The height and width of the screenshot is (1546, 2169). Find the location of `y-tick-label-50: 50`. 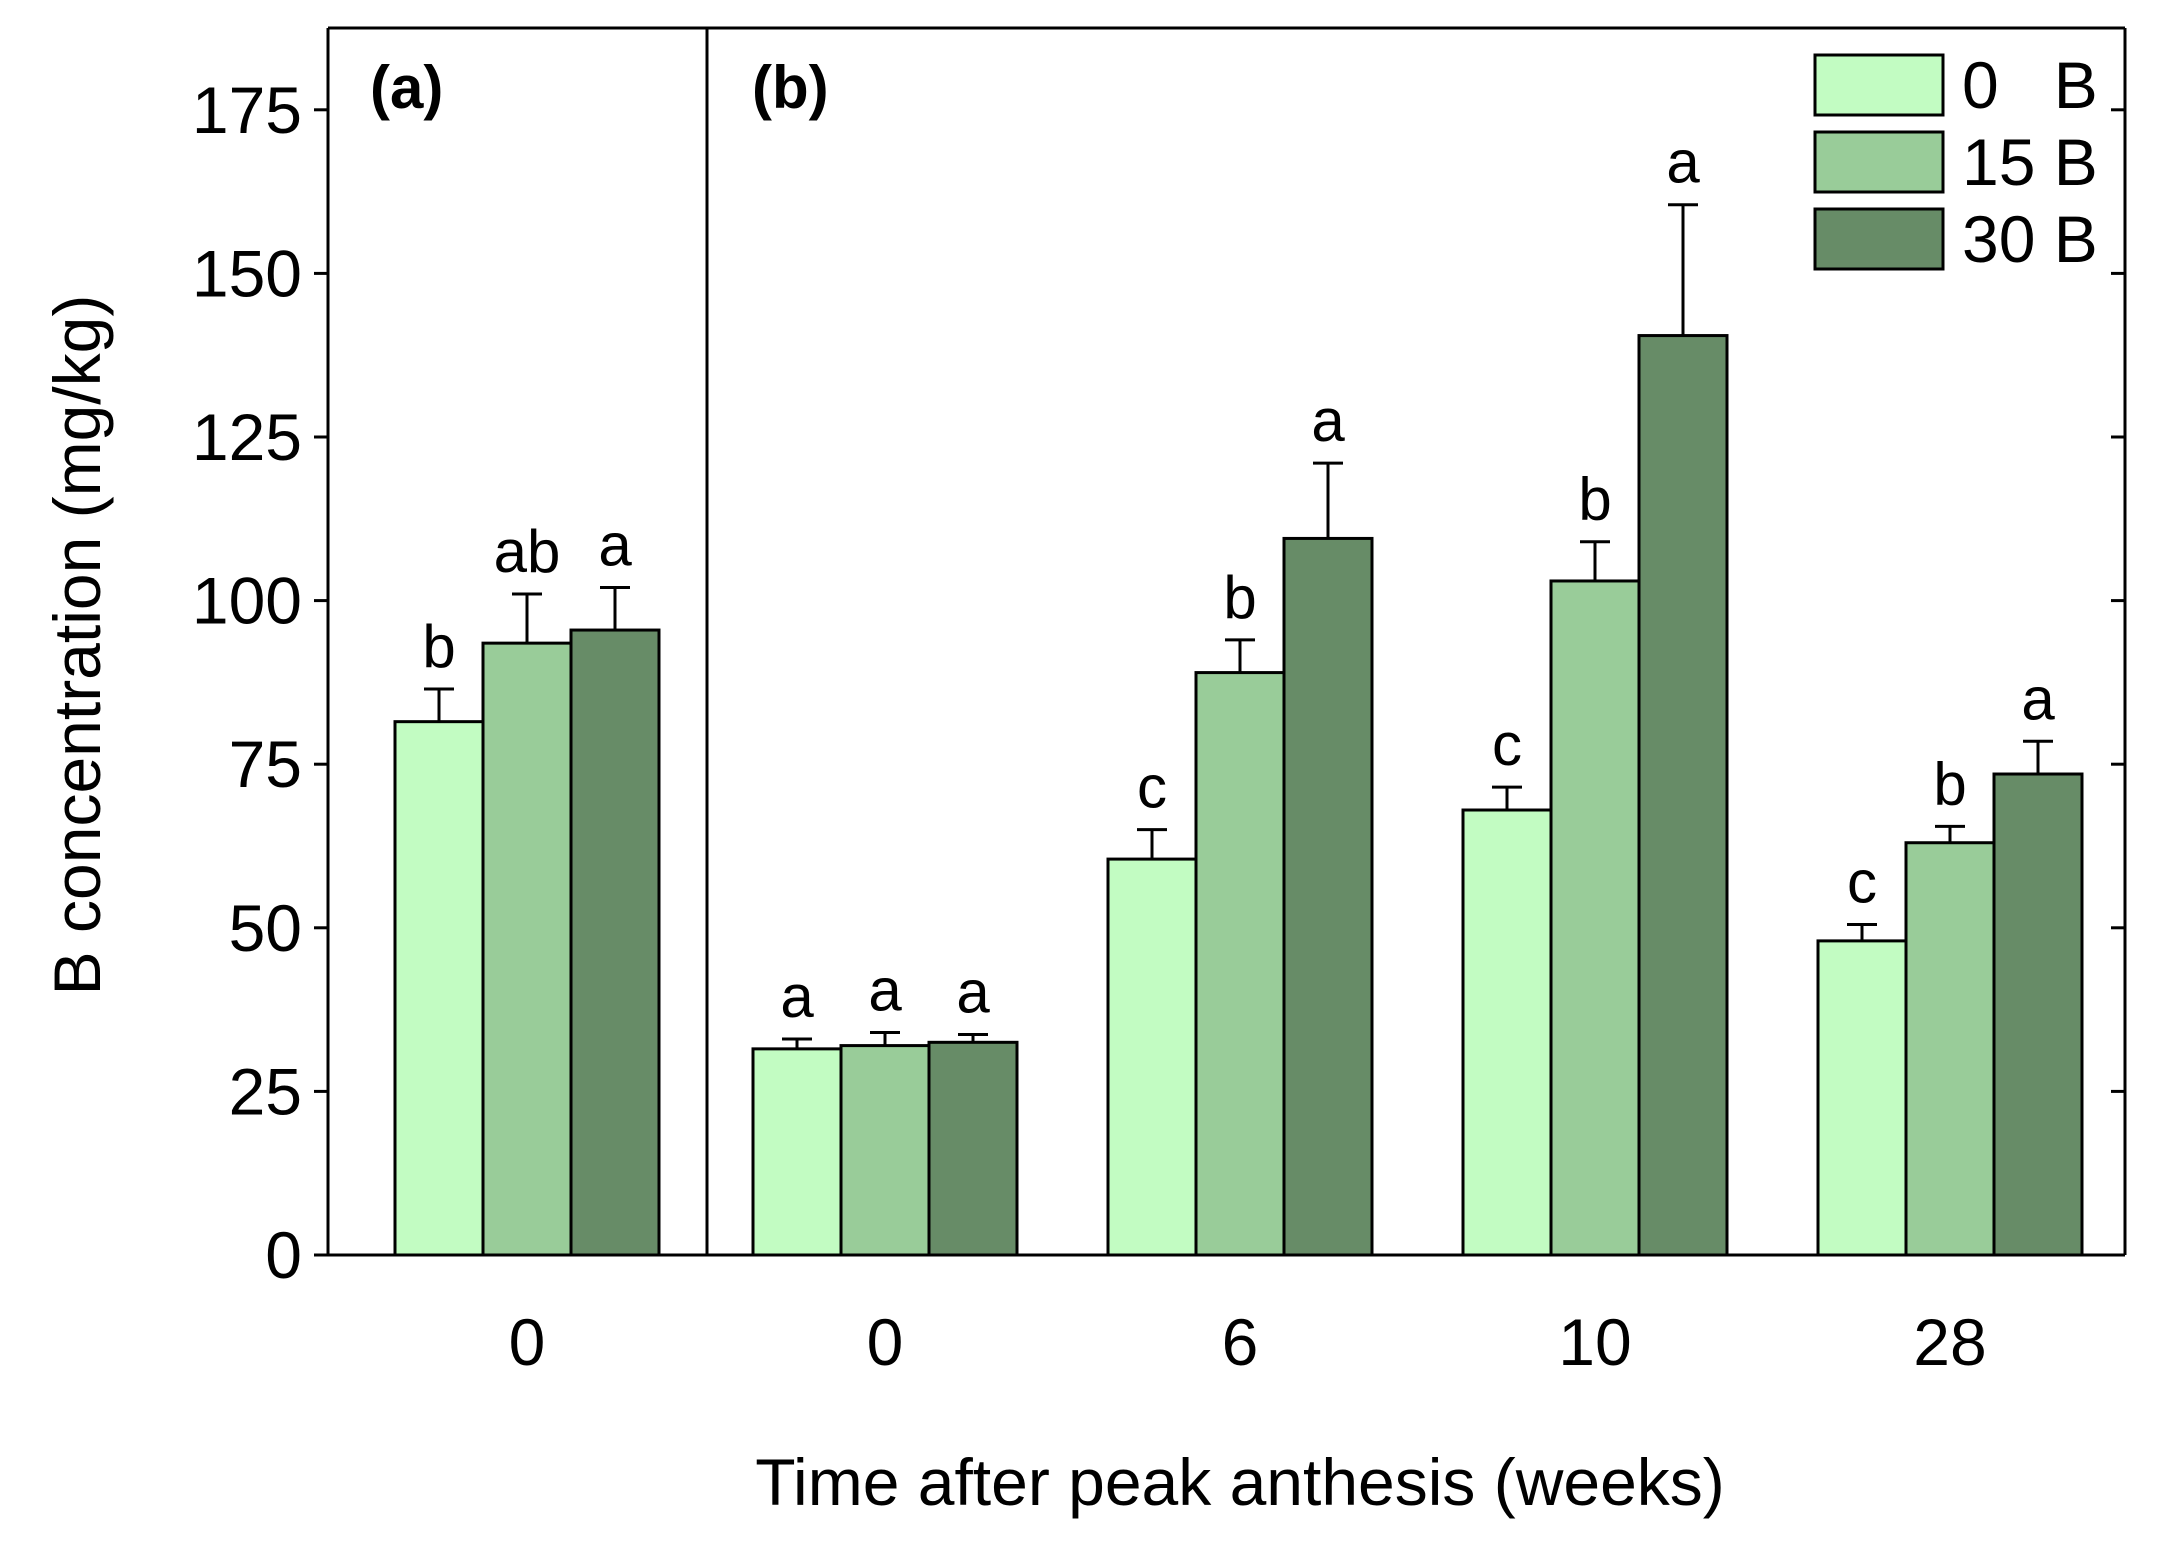

y-tick-label-50: 50 is located at coordinates (265, 928).